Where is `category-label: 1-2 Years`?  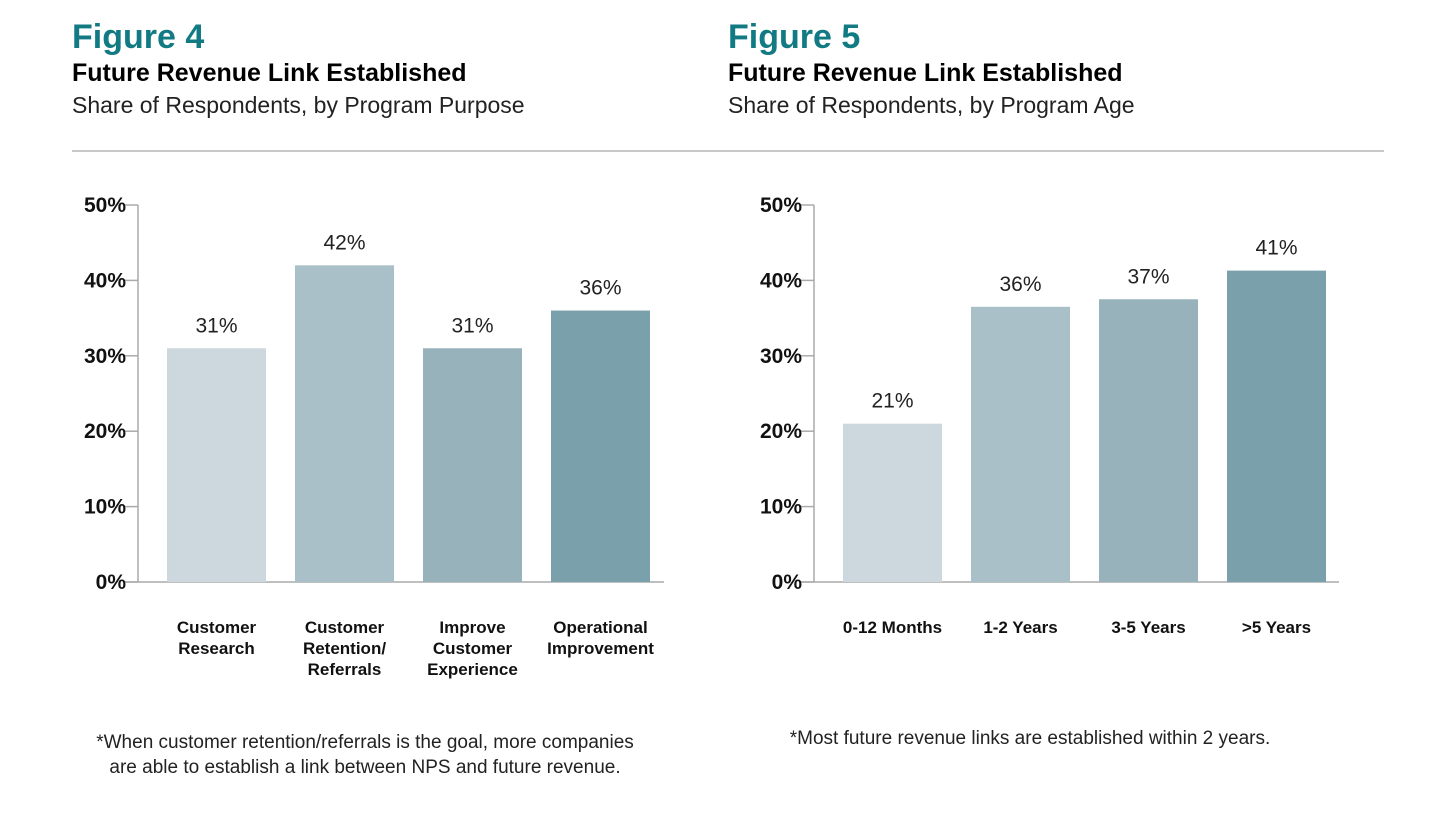 category-label: 1-2 Years is located at coordinates (1020, 627).